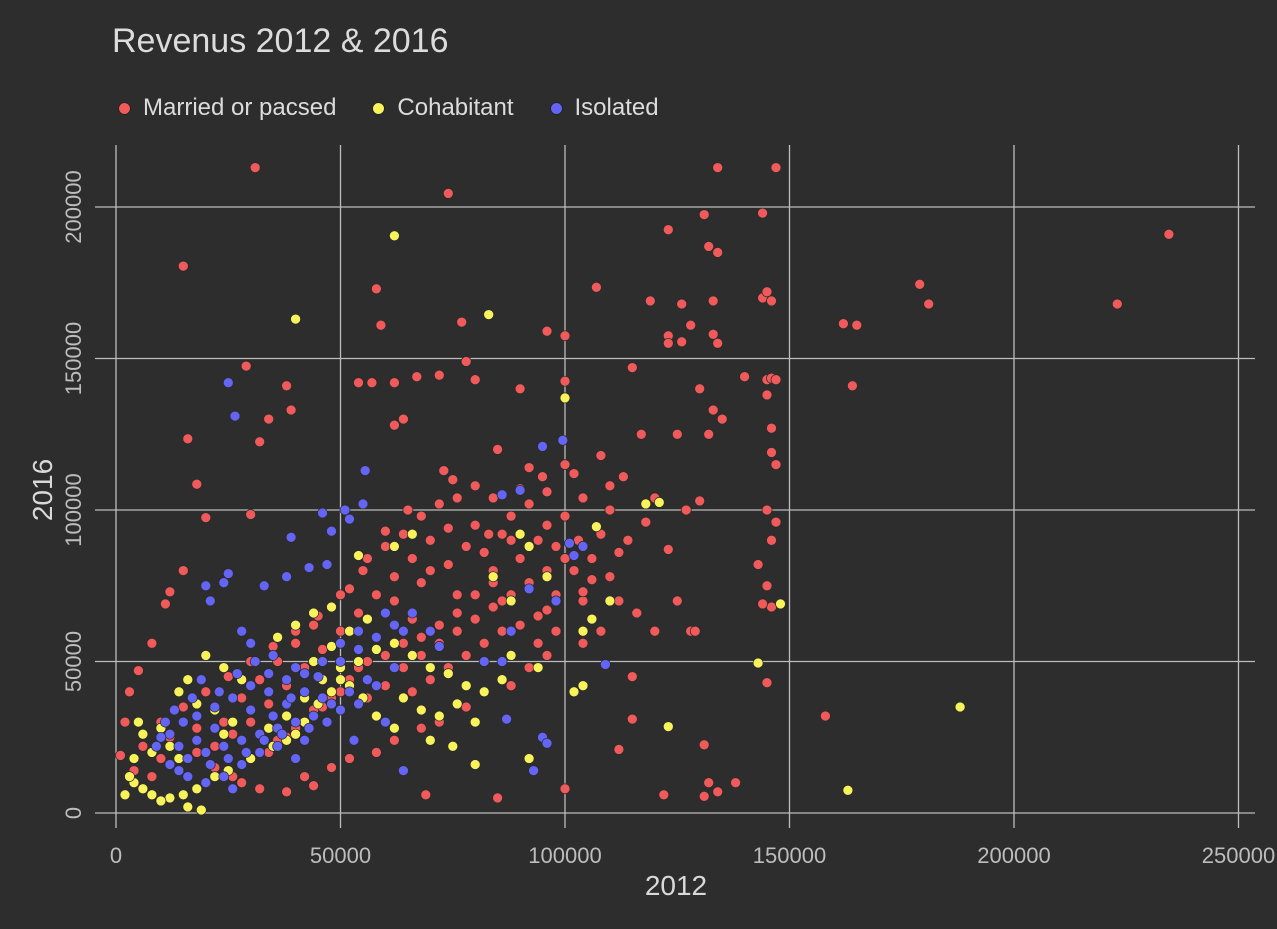  What do you see at coordinates (556, 108) in the screenshot?
I see `legend-marker-isolated` at bounding box center [556, 108].